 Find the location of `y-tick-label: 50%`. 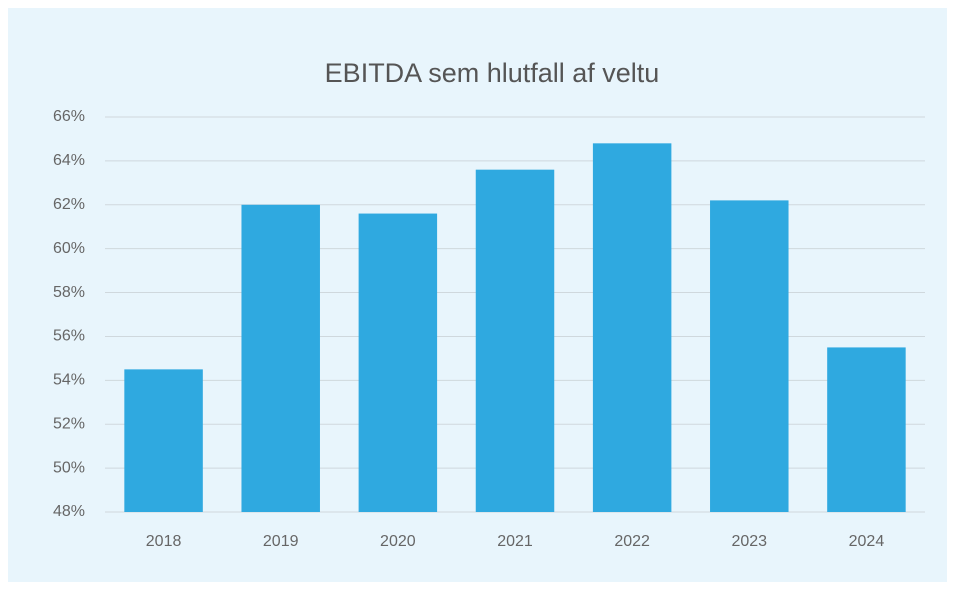

y-tick-label: 50% is located at coordinates (69, 467).